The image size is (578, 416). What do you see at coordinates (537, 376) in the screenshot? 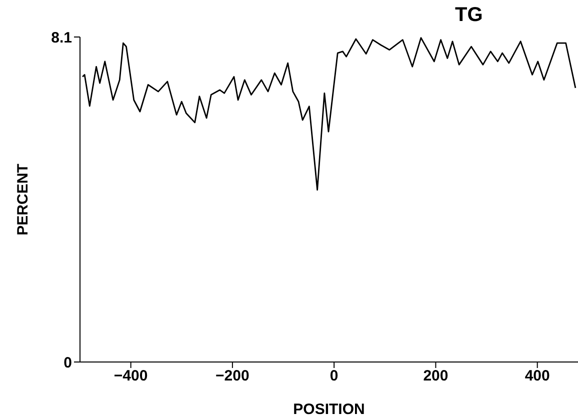
I see `x-tick-label: 400` at bounding box center [537, 376].